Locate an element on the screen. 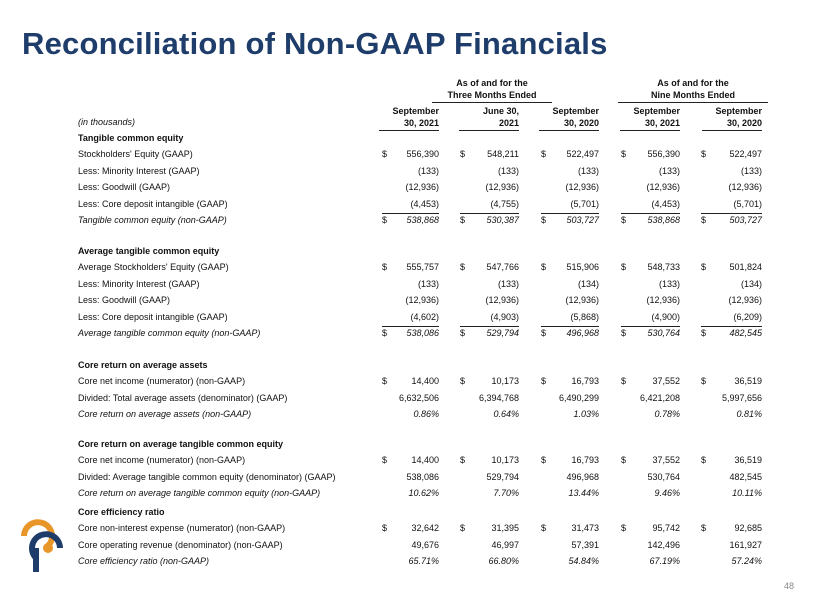 The width and height of the screenshot is (818, 612). row-label: Less: Minority Interest (GAAP) is located at coordinates (139, 283).